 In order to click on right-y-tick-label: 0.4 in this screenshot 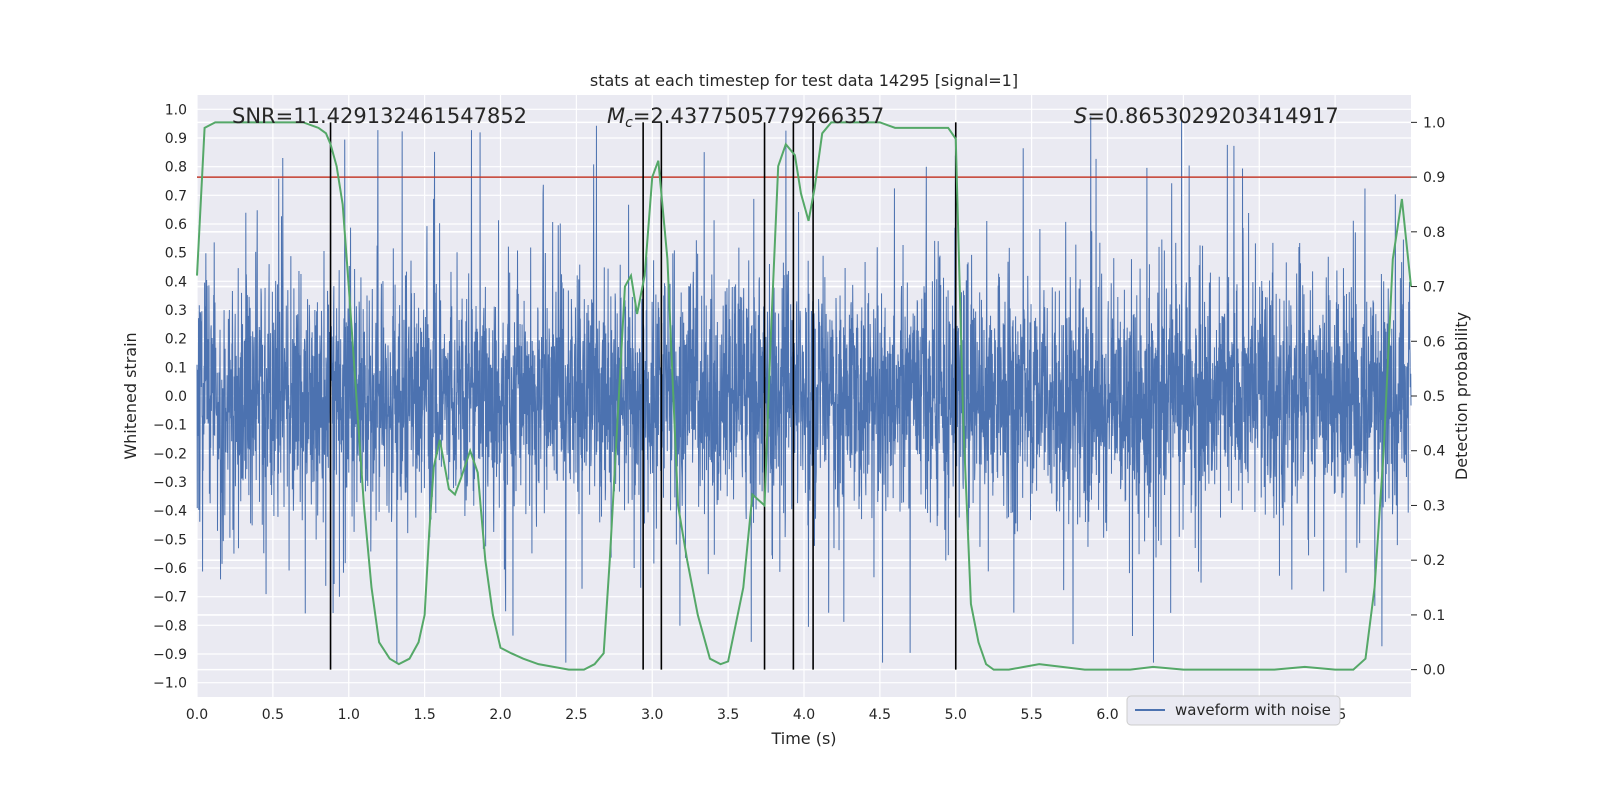, I will do `click(1434, 452)`.